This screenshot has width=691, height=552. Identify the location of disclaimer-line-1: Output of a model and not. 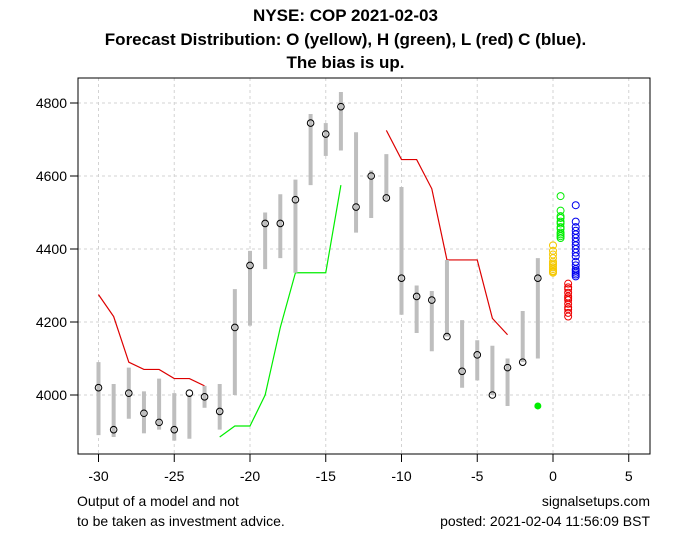
(158, 501).